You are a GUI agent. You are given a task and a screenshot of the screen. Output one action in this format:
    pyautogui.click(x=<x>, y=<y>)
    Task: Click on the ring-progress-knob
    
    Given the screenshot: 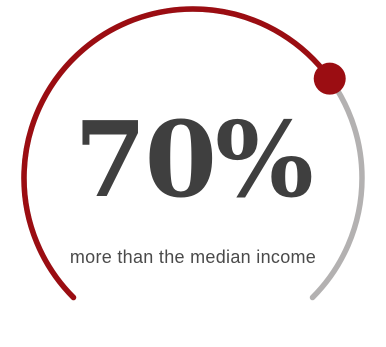 What is the action you would take?
    pyautogui.click(x=329, y=78)
    